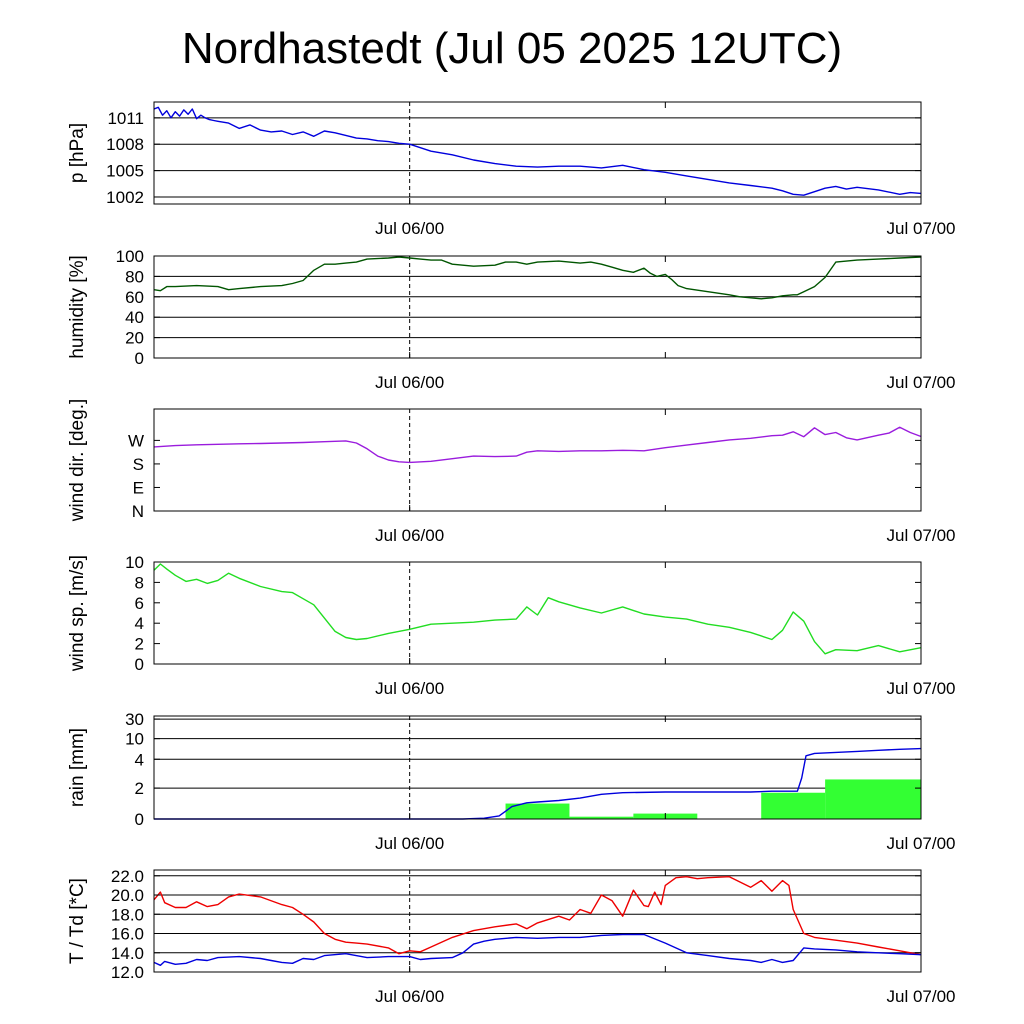 Image resolution: width=1024 pixels, height=1024 pixels. Describe the element at coordinates (125, 171) in the screenshot. I see `y-tick-label: 1005` at that location.